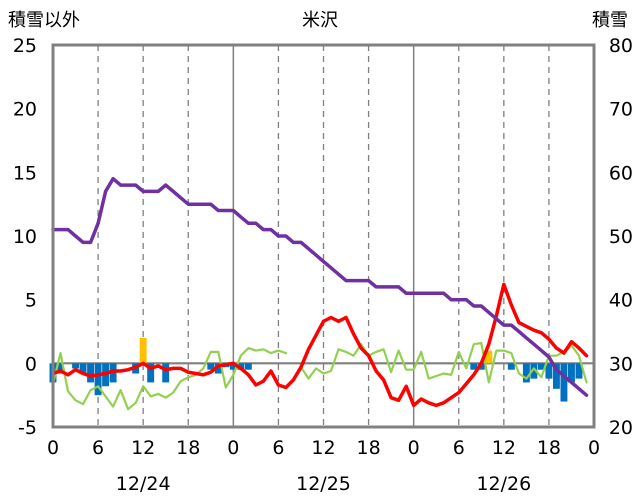 This screenshot has height=501, width=636. I want to click on date-label: 12/26, so click(503, 484).